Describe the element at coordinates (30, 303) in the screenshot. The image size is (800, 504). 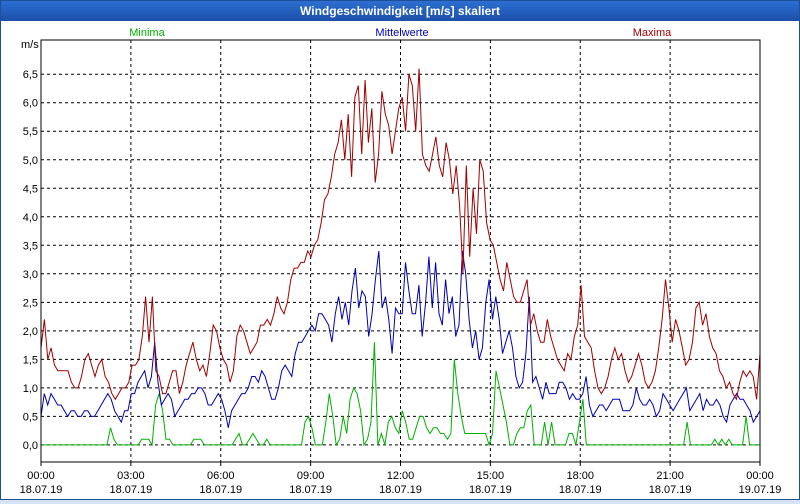
I see `y-tick-label: 2,5` at that location.